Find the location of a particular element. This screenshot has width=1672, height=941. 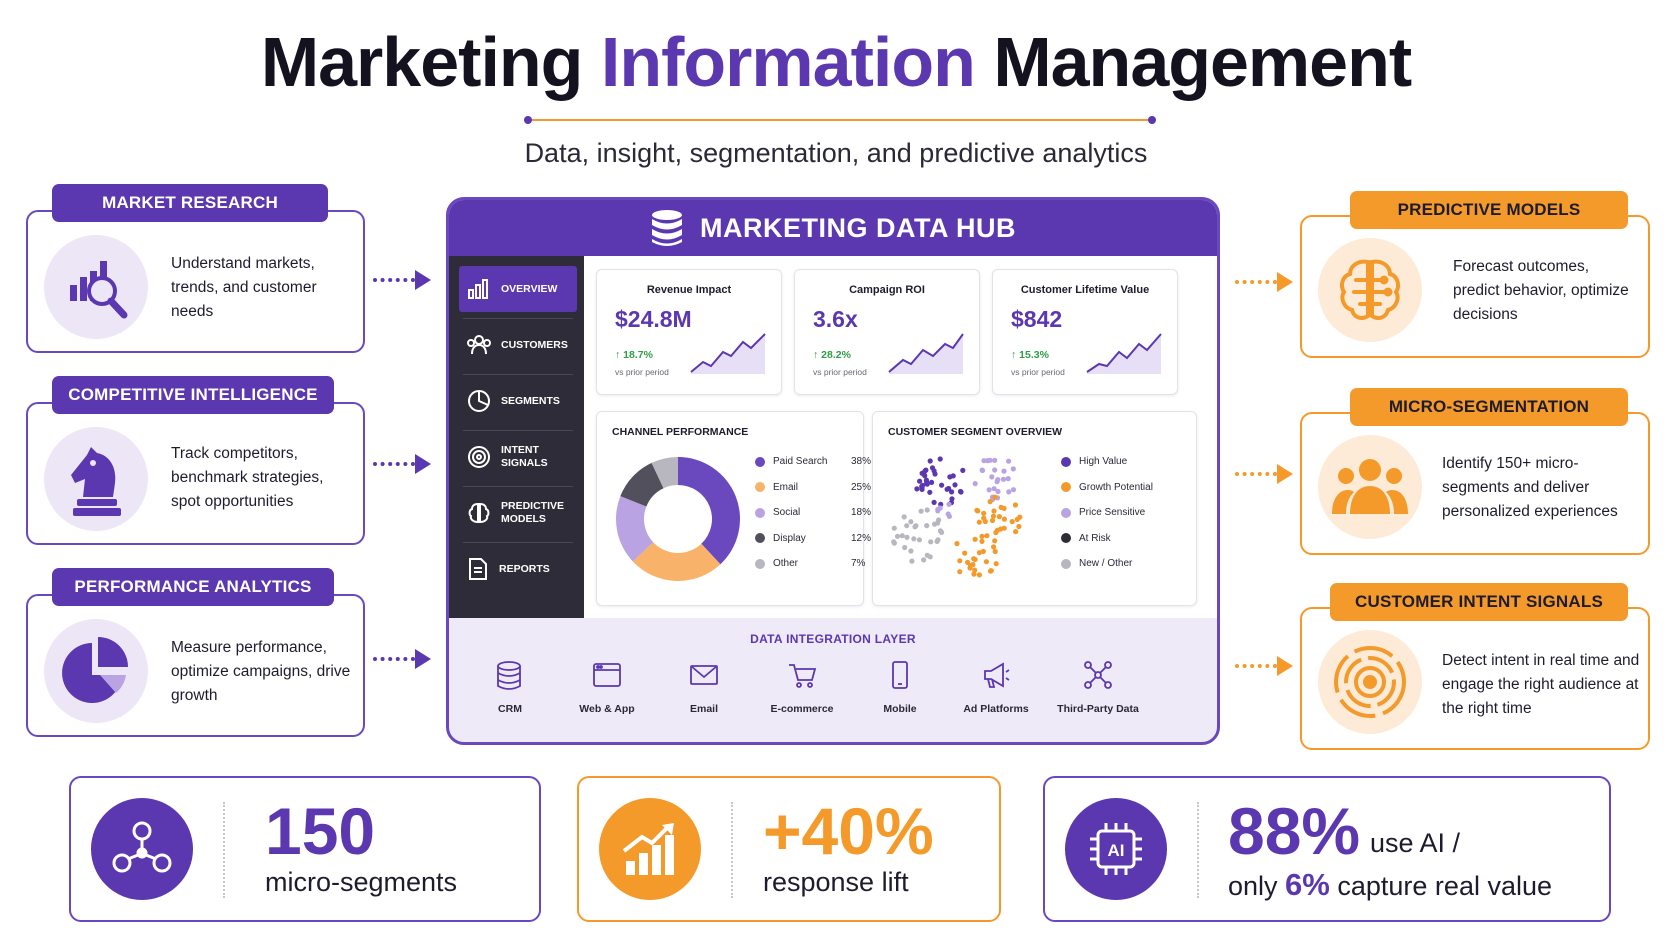

nav-segments: SEGMENTS is located at coordinates (518, 401).